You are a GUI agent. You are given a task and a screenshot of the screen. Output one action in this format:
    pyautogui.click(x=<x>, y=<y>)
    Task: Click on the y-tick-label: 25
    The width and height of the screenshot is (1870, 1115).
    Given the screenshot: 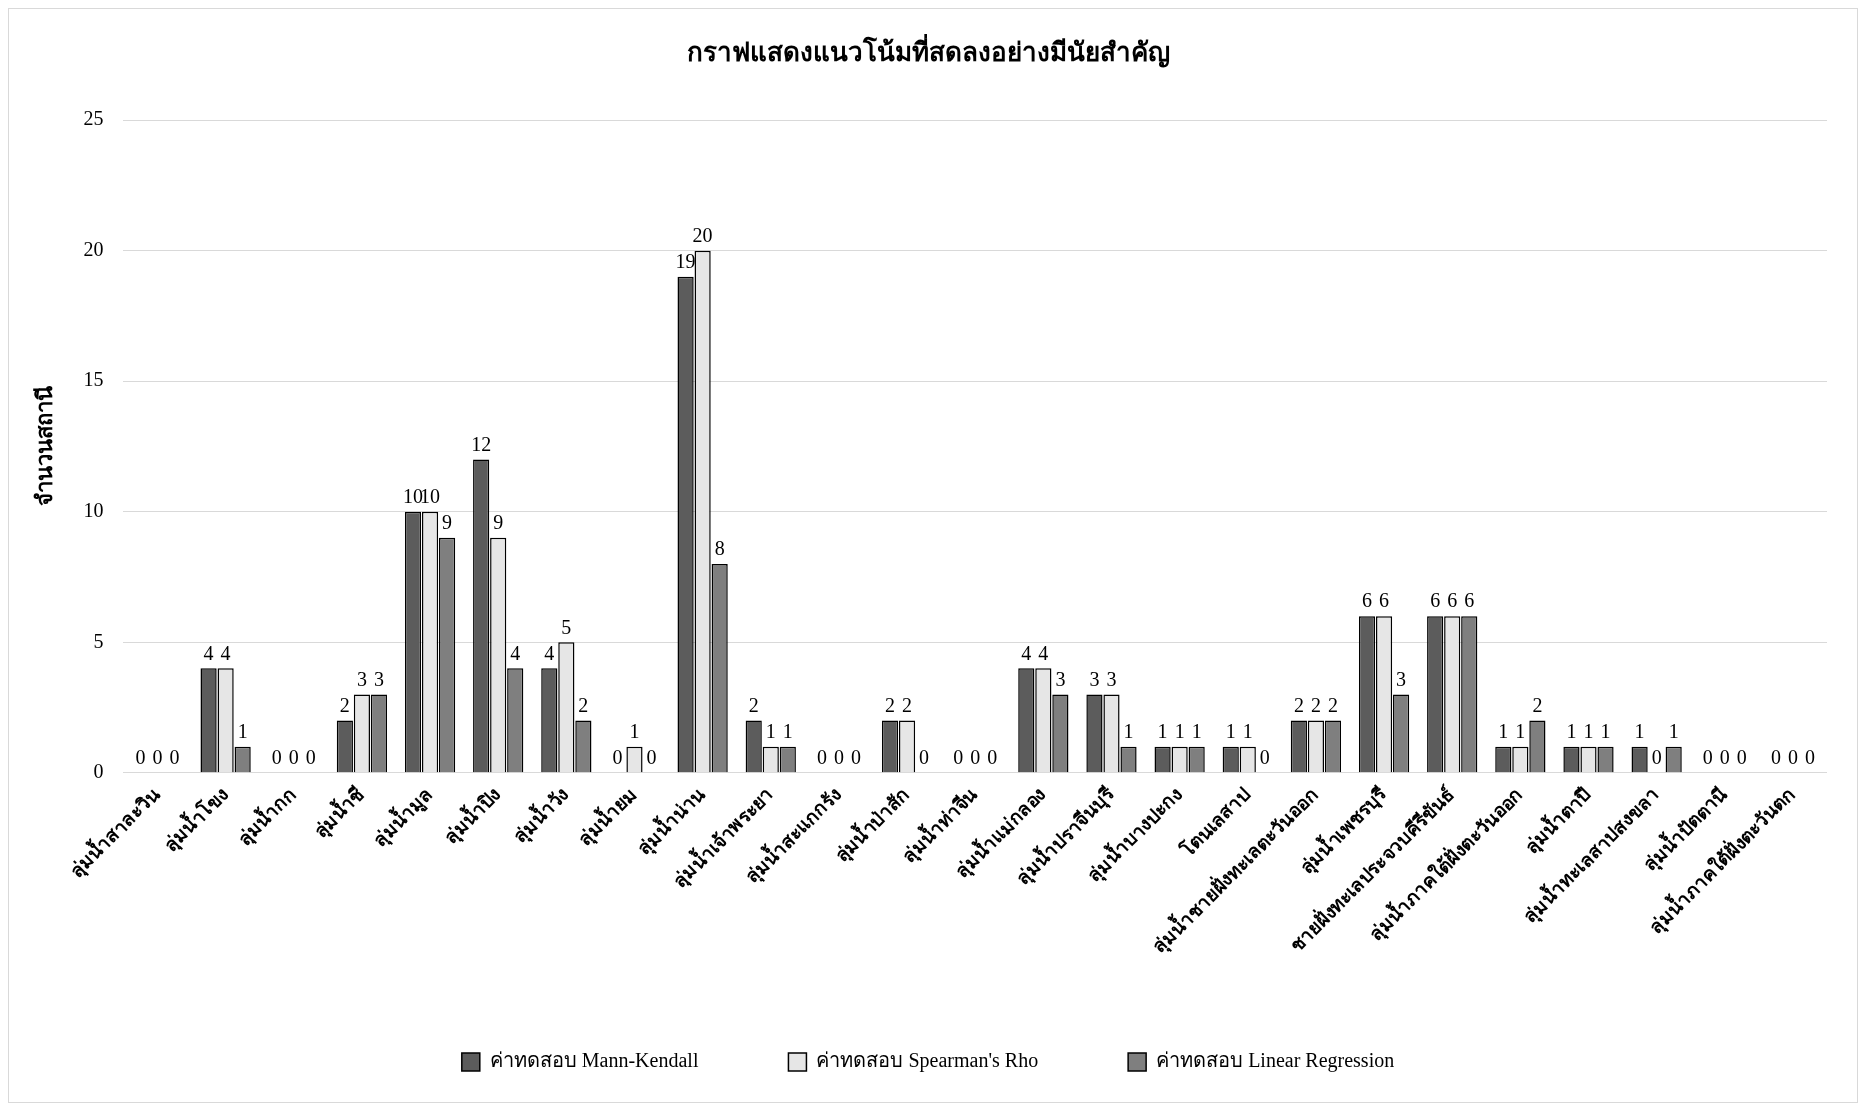 What is the action you would take?
    pyautogui.click(x=93, y=118)
    